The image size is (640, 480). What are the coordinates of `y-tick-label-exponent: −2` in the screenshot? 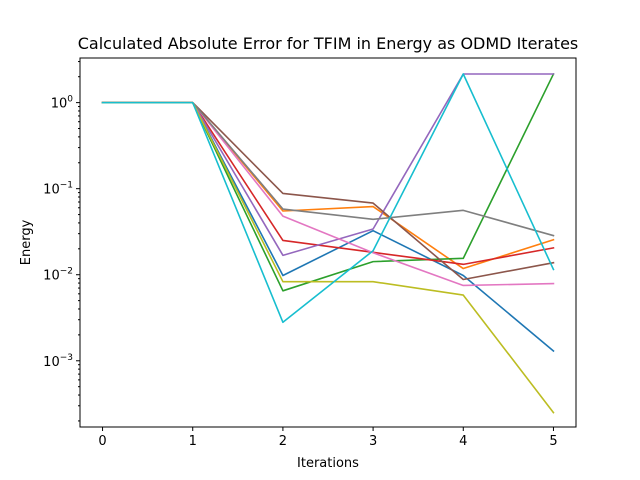 It's located at (66, 272).